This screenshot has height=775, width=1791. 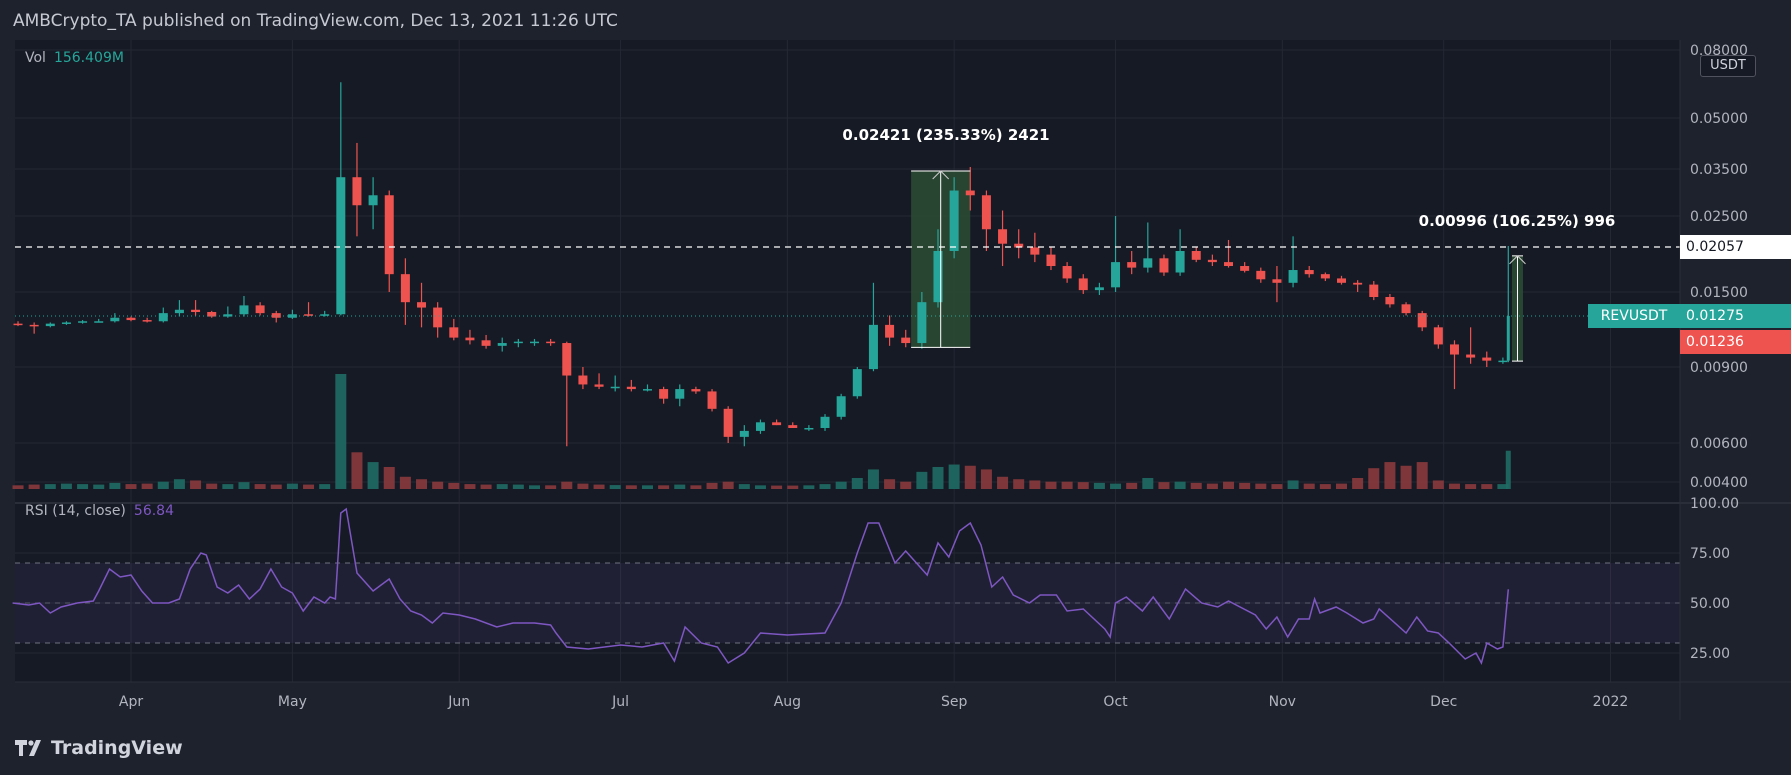 I want to click on rsi-legend: RSI (14, close) 56.84, so click(x=99, y=511).